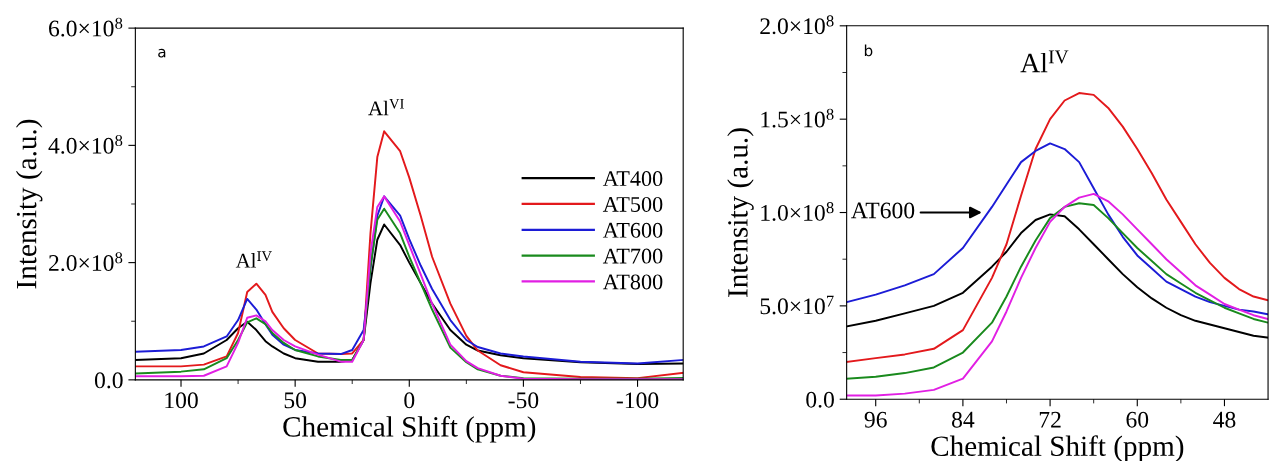 The width and height of the screenshot is (1277, 461). I want to click on y-tick-label: 4.0×10$^{8}$, so click(85, 144).